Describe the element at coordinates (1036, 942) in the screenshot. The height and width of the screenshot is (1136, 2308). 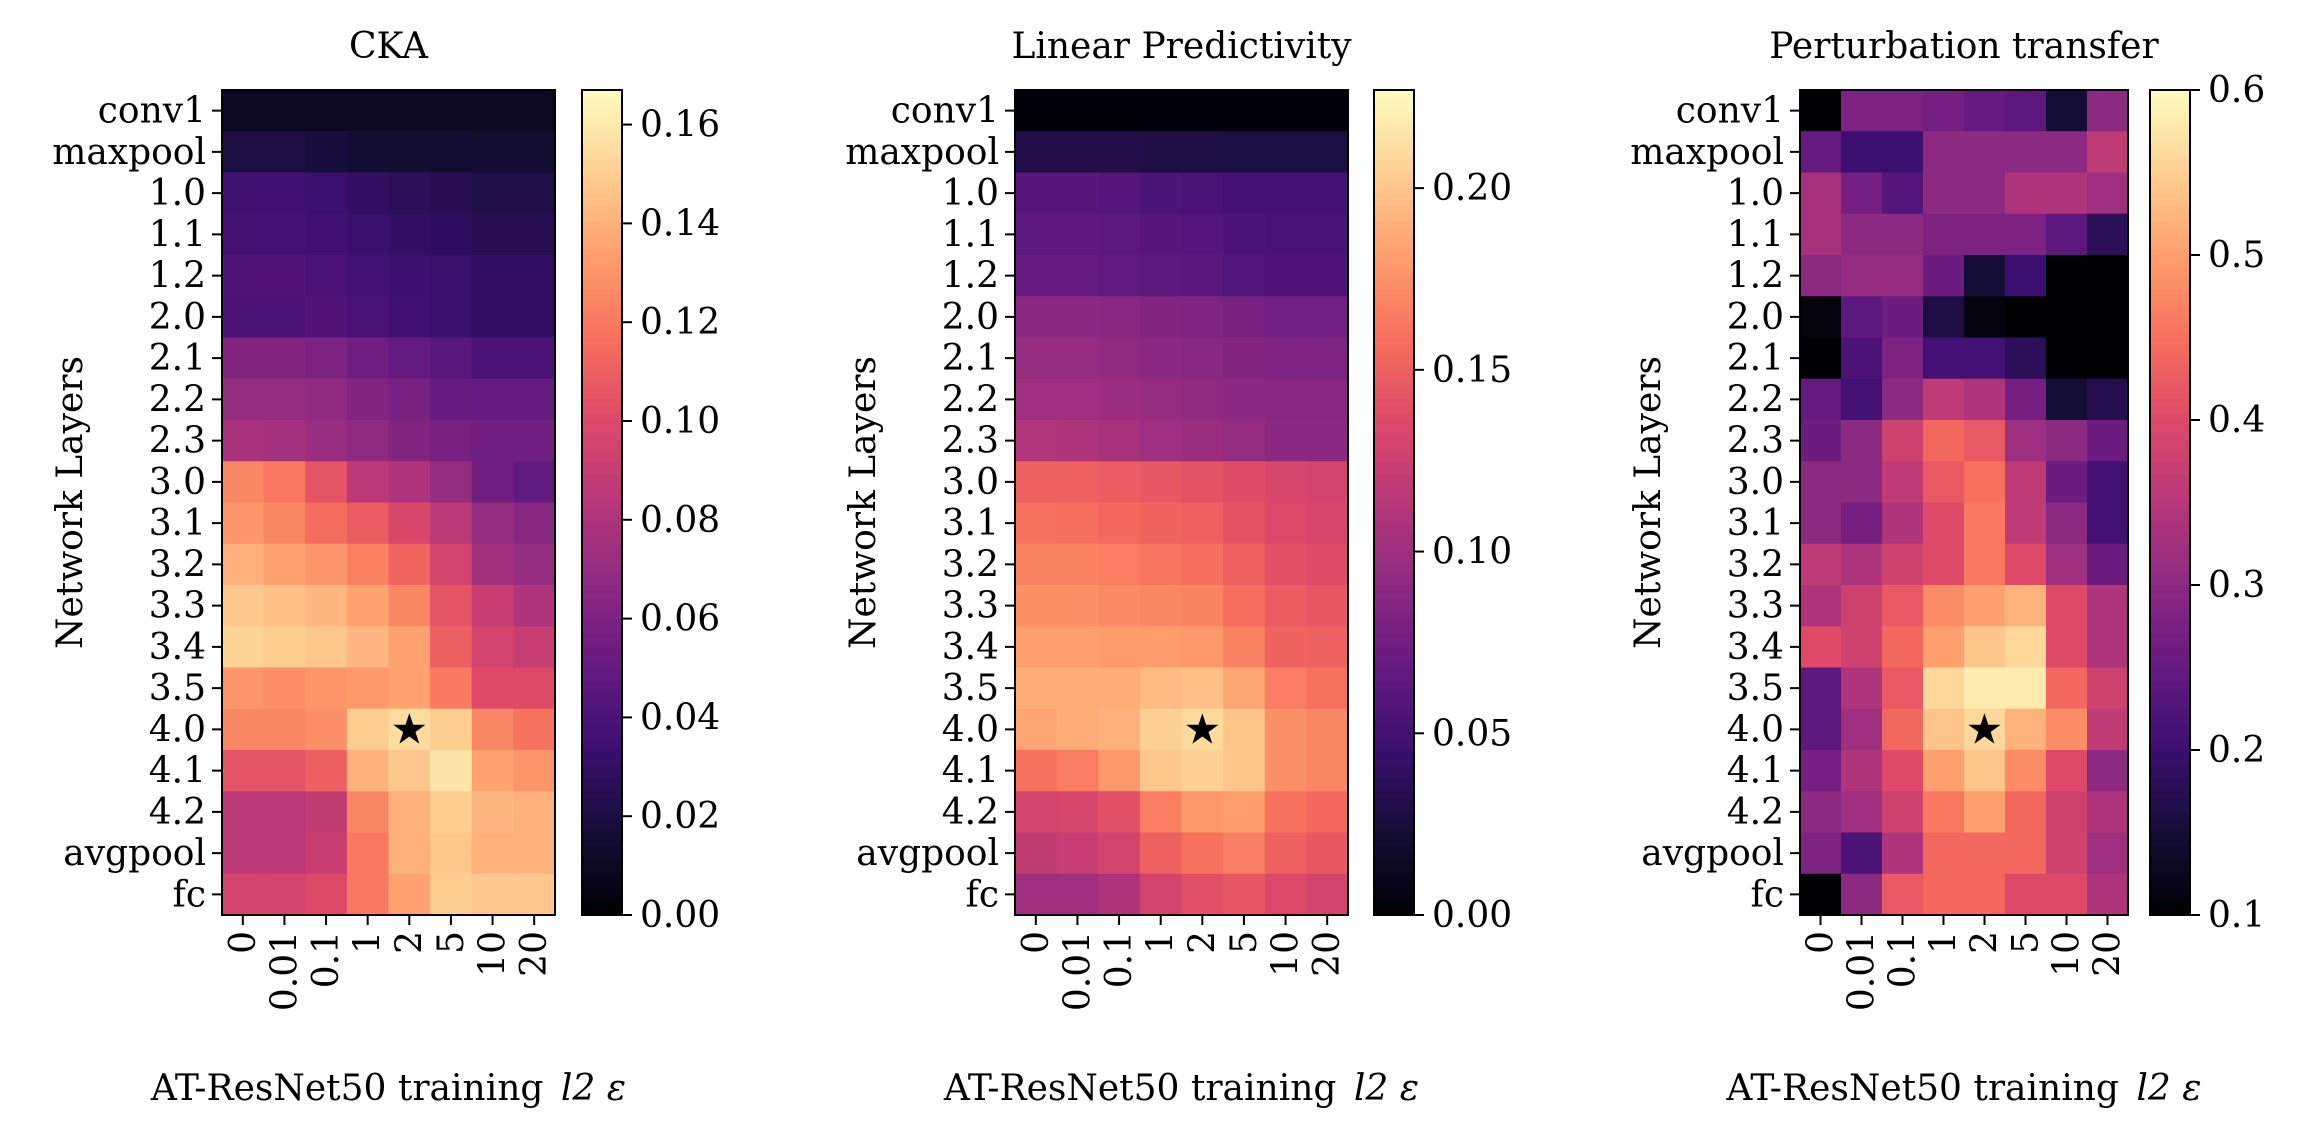
I see `x-tick-label: 0` at that location.